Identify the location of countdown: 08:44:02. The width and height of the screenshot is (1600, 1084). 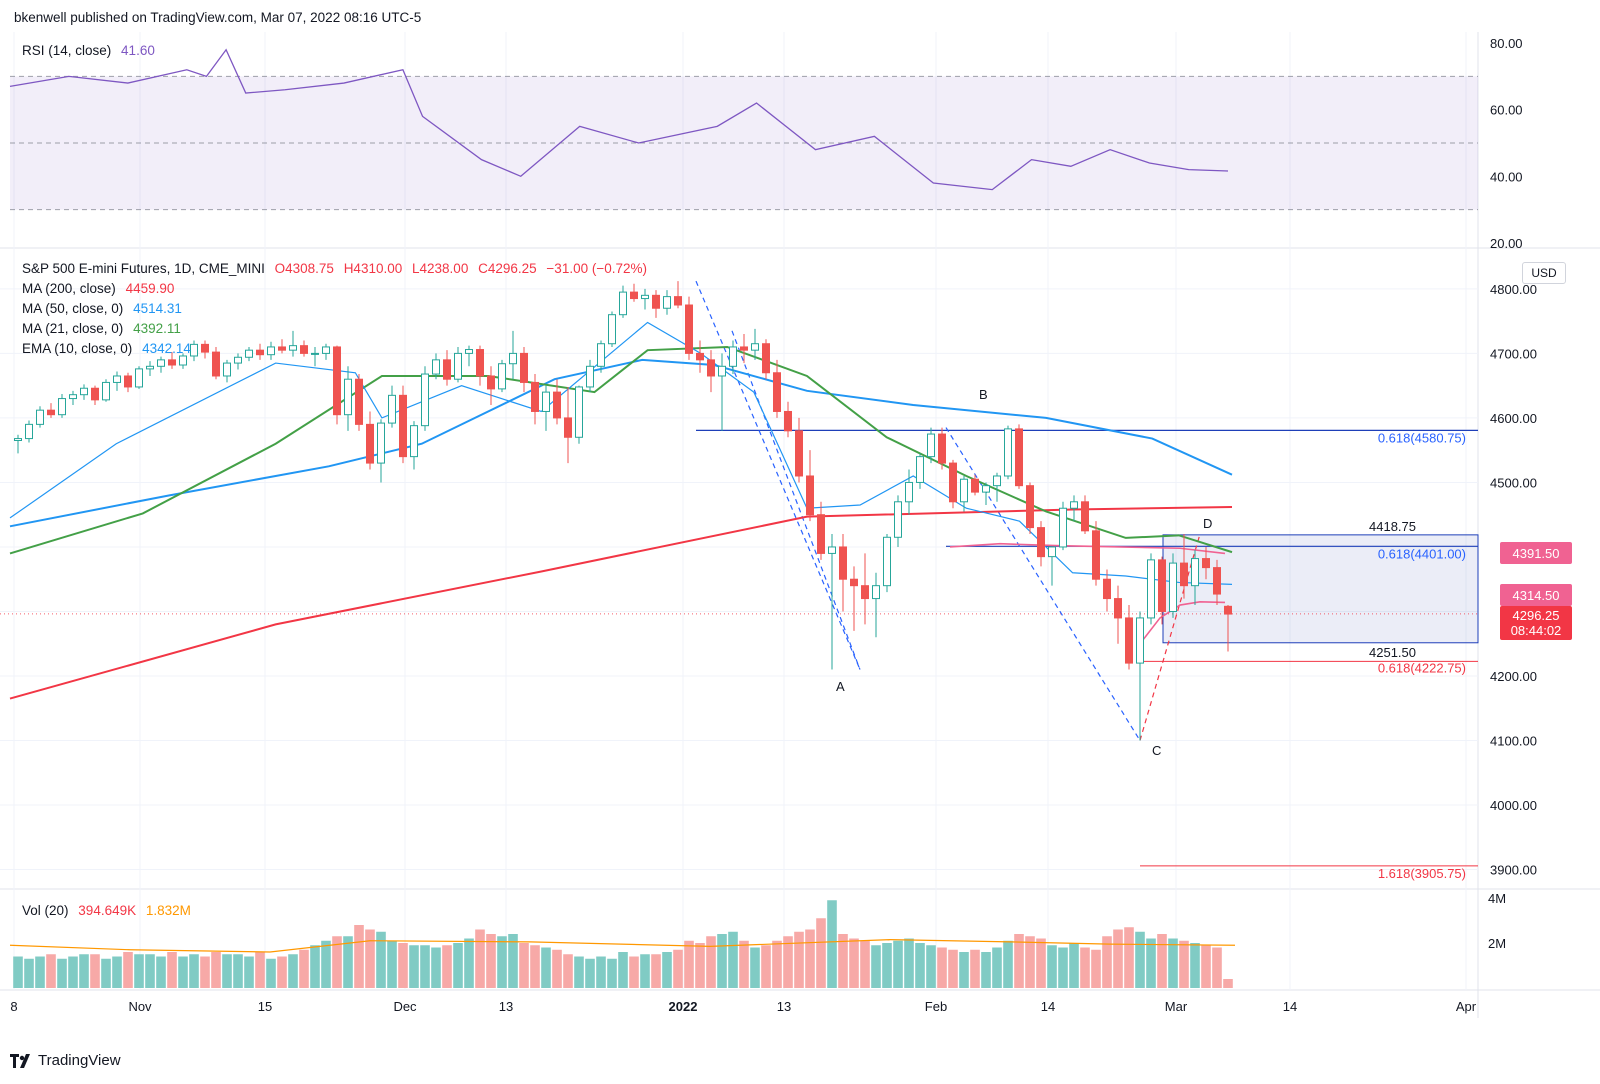
(1536, 630).